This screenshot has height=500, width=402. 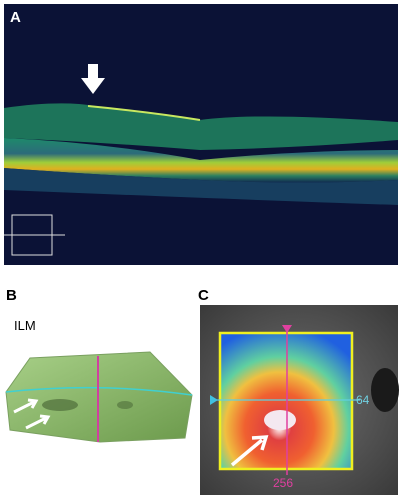 I want to click on panel-label: C, so click(x=203, y=295).